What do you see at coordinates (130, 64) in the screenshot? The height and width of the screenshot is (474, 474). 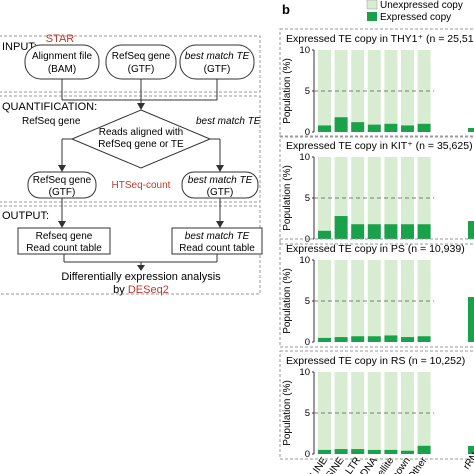 I see `input-section-frame` at bounding box center [130, 64].